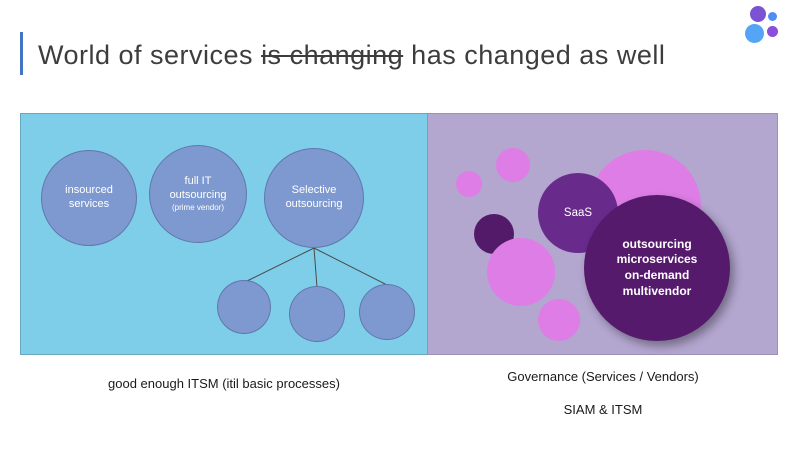 This screenshot has height=449, width=798. I want to click on logo-dot-blue-large, so click(754, 33).